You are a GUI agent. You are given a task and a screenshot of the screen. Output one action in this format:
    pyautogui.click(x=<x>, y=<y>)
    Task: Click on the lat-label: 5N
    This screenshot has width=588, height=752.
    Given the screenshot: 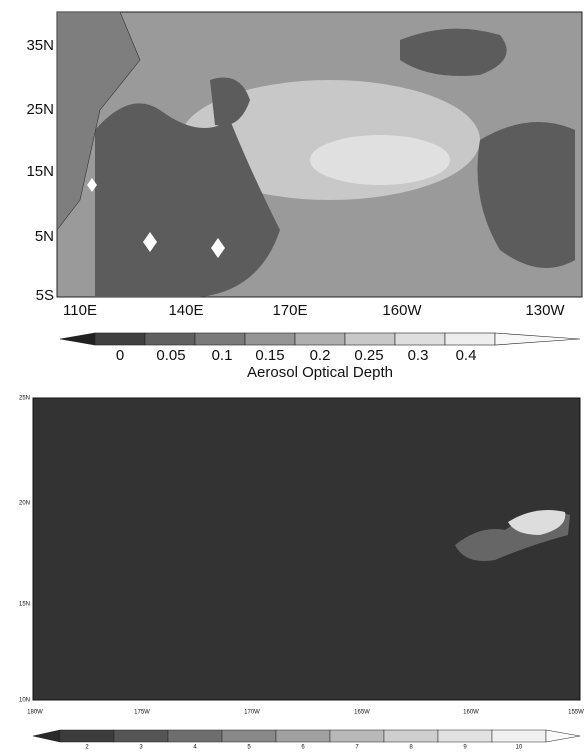 What is the action you would take?
    pyautogui.click(x=44, y=236)
    